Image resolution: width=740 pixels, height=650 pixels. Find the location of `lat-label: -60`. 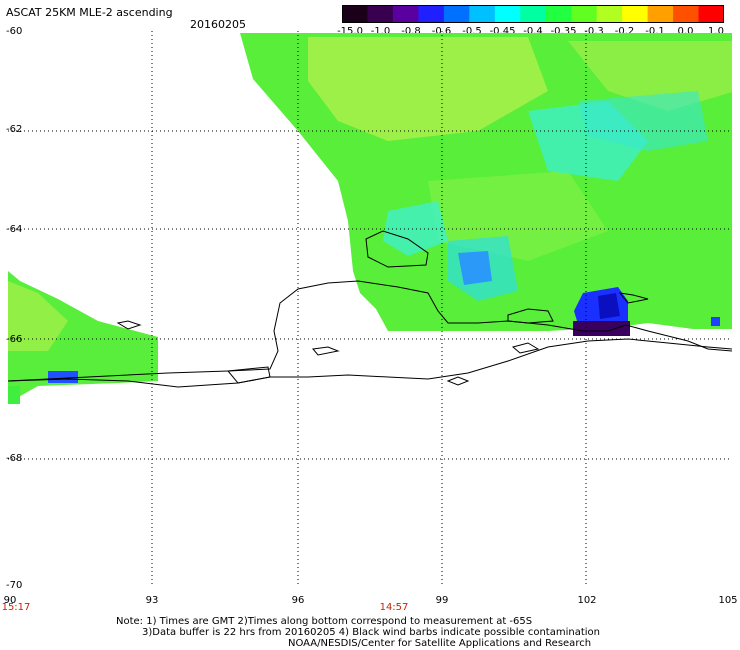

lat-label: -60 is located at coordinates (14, 31).